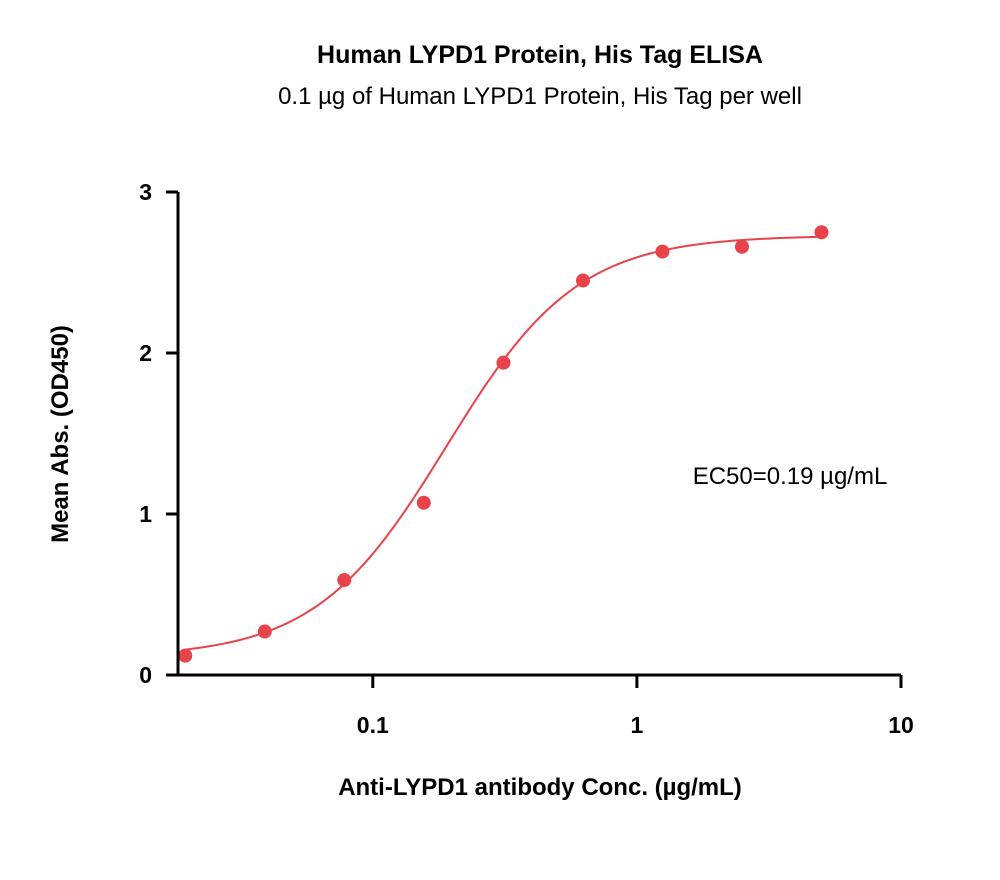 This screenshot has height=880, width=1000. Describe the element at coordinates (145, 192) in the screenshot. I see `y-tick-label: 3` at that location.